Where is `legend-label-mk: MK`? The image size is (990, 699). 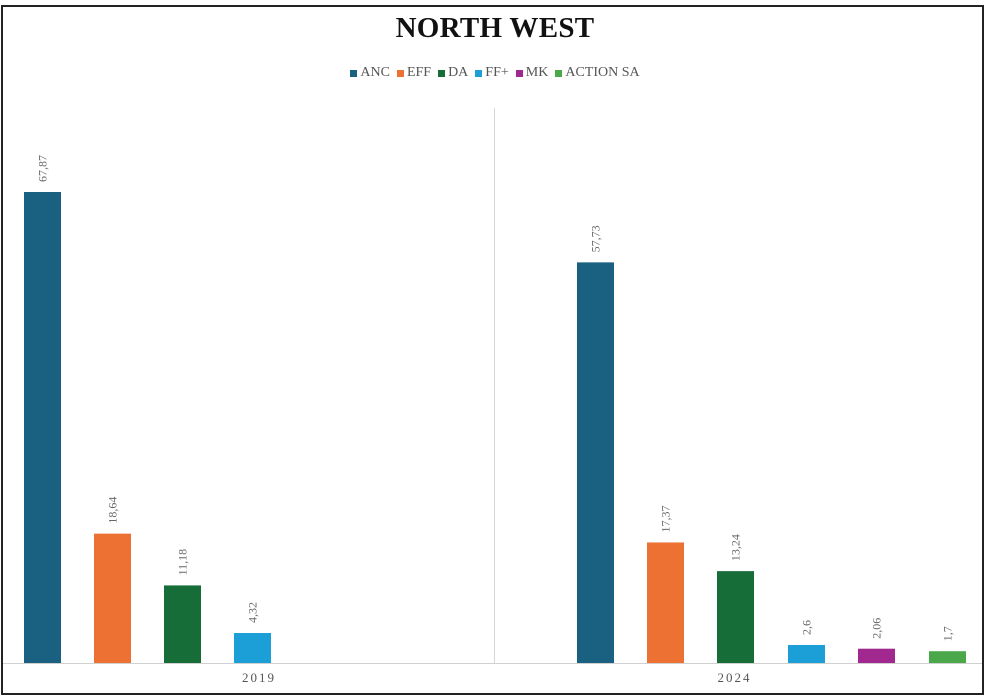
legend-label-mk: MK is located at coordinates (537, 72).